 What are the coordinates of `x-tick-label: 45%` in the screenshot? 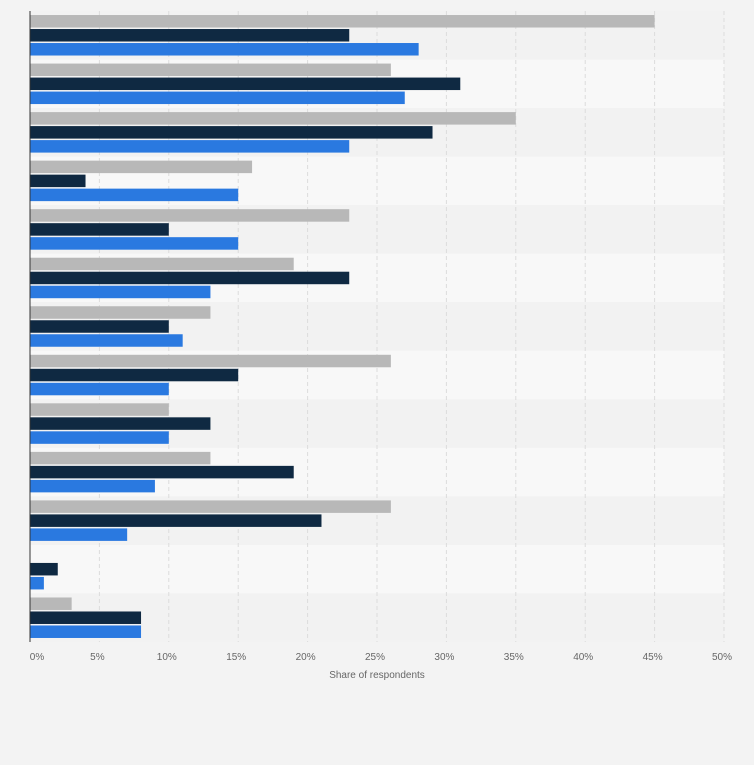 It's located at (653, 657).